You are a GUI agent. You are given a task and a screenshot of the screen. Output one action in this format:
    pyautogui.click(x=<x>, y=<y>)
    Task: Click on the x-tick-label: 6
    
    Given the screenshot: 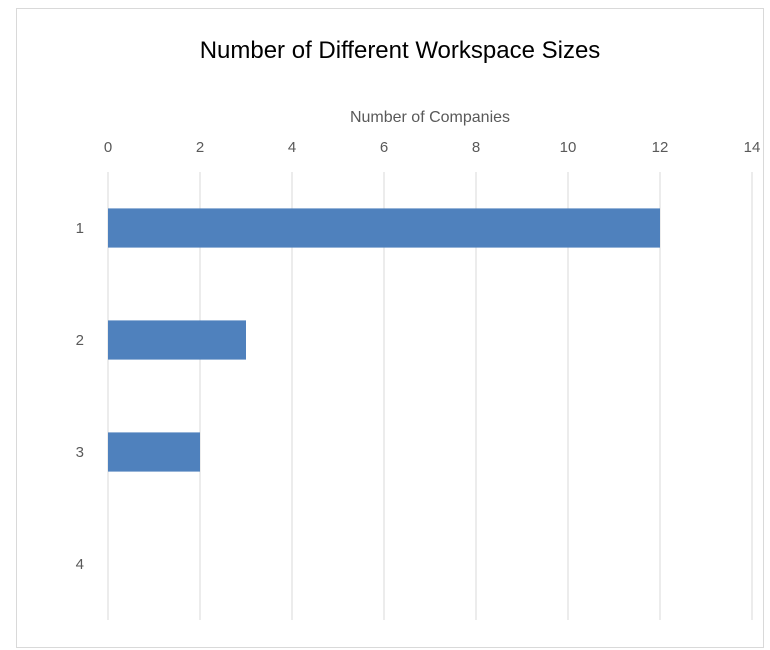 What is the action you would take?
    pyautogui.click(x=384, y=147)
    